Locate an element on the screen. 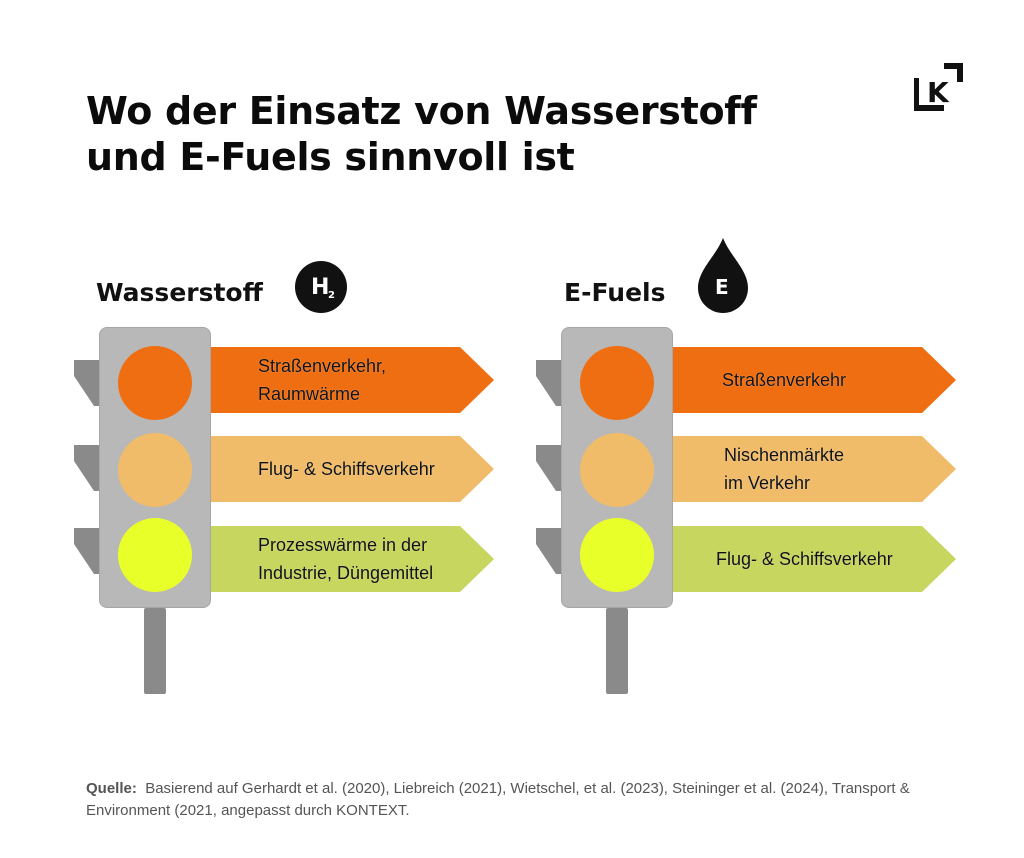 Image resolution: width=1024 pixels, height=858 pixels. badge-main-h2: H is located at coordinates (320, 287).